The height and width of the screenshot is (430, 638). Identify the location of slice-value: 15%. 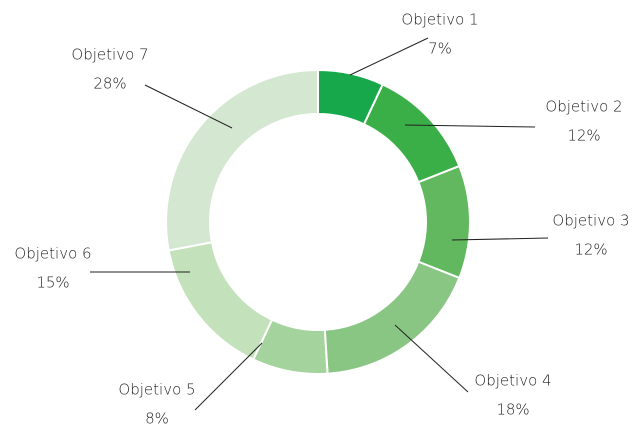
(52, 283).